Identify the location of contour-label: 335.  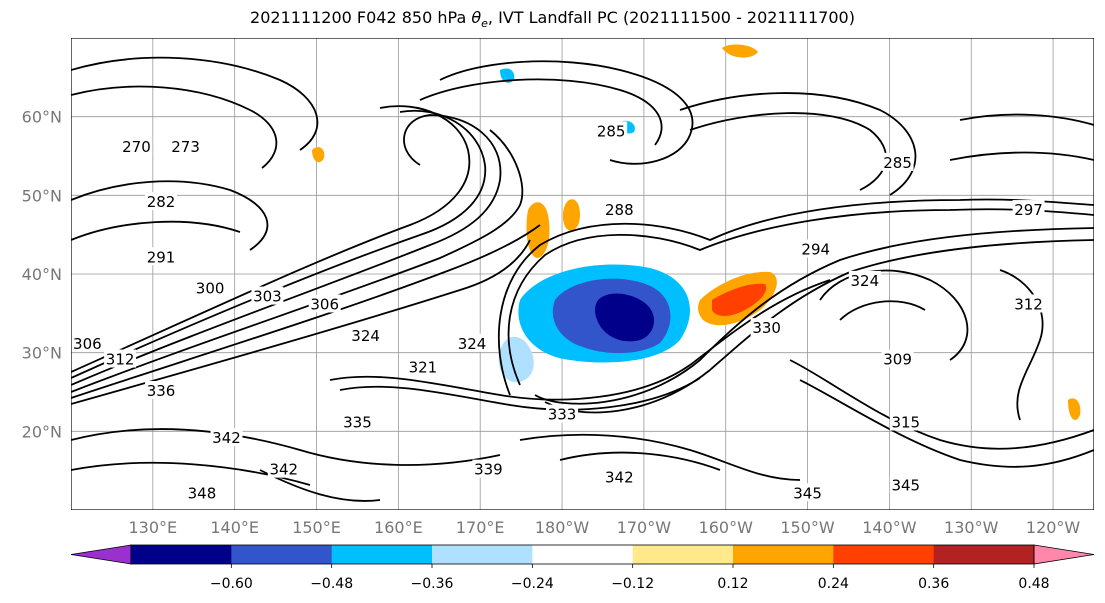
(357, 422).